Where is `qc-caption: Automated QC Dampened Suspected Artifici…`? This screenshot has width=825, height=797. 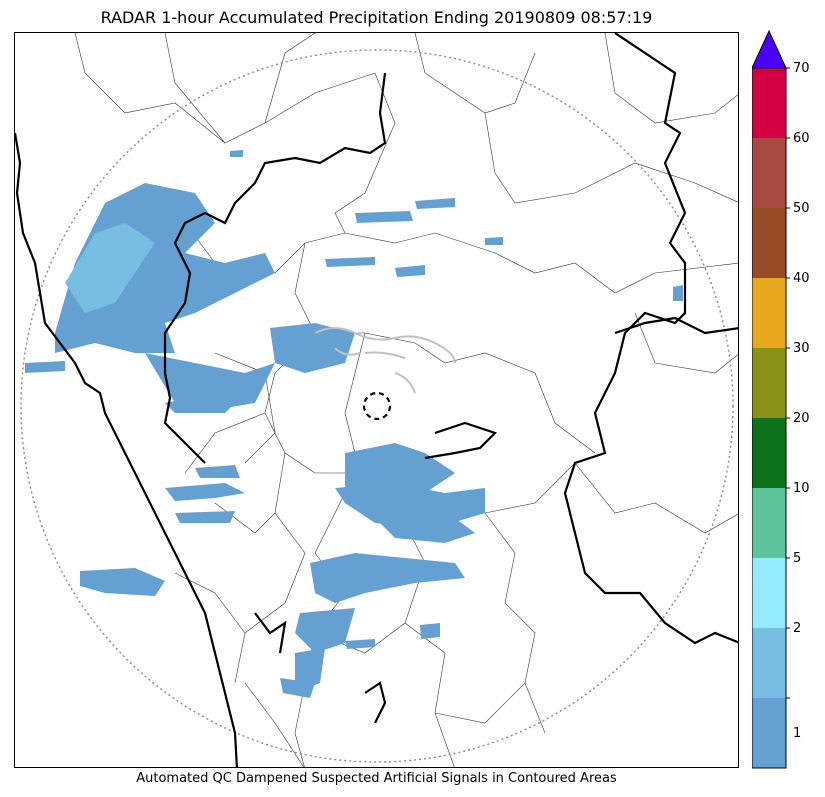 qc-caption: Automated QC Dampened Suspected Artifici… is located at coordinates (376, 778).